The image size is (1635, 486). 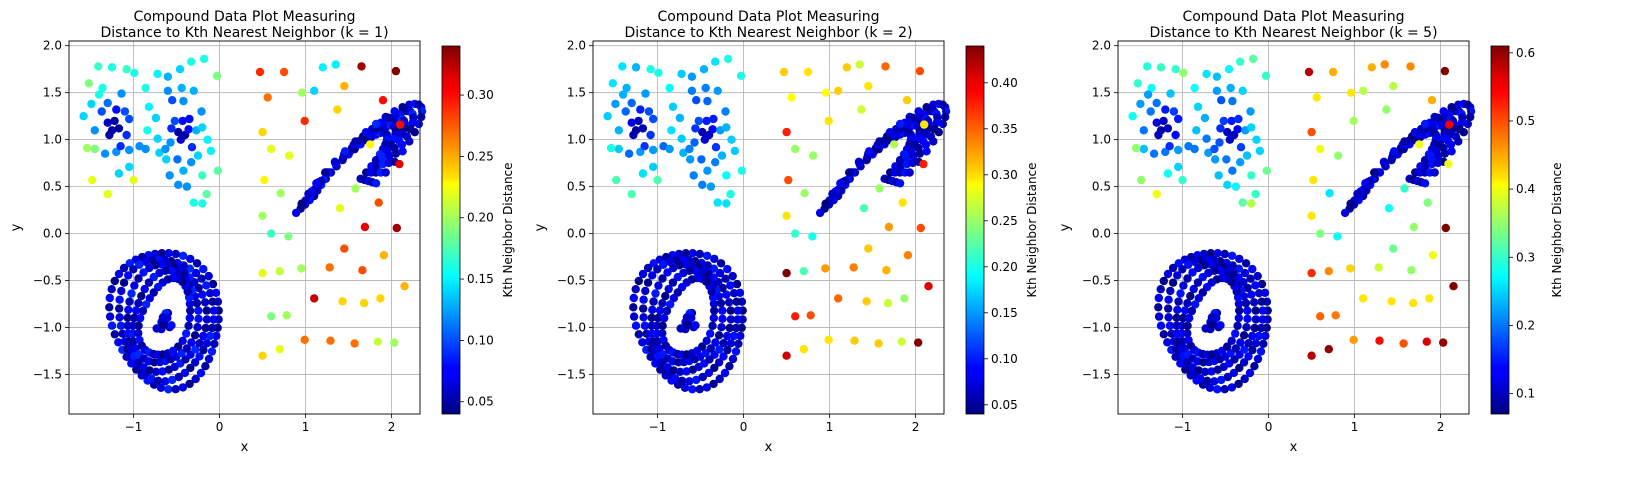 What do you see at coordinates (540, 227) in the screenshot?
I see `y-axis-label: y` at bounding box center [540, 227].